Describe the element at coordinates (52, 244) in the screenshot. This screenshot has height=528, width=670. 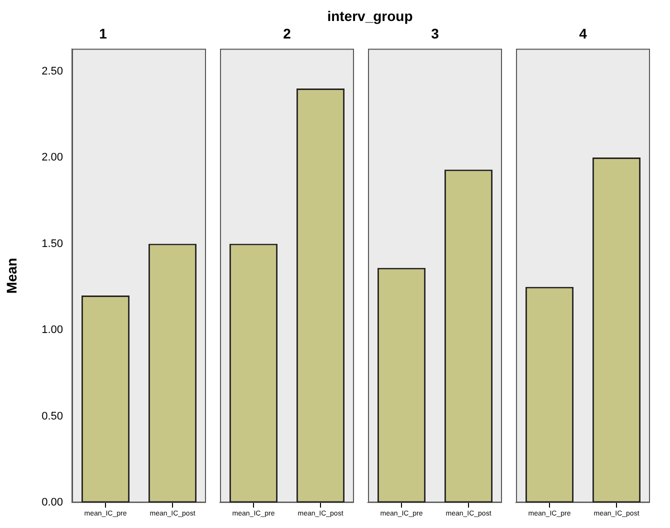
I see `y-tick-label: 1.50` at that location.